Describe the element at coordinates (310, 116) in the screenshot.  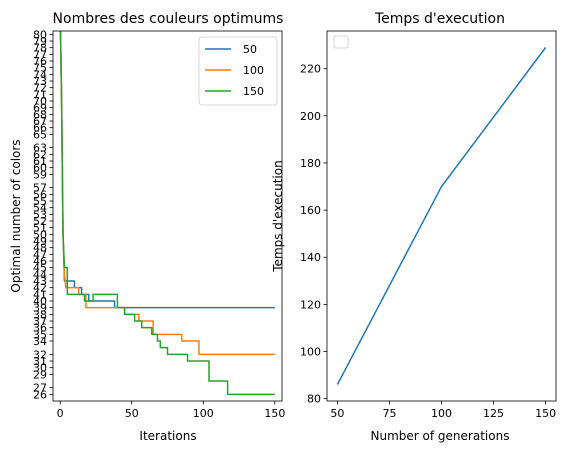
I see `y-tick-label: 200` at that location.